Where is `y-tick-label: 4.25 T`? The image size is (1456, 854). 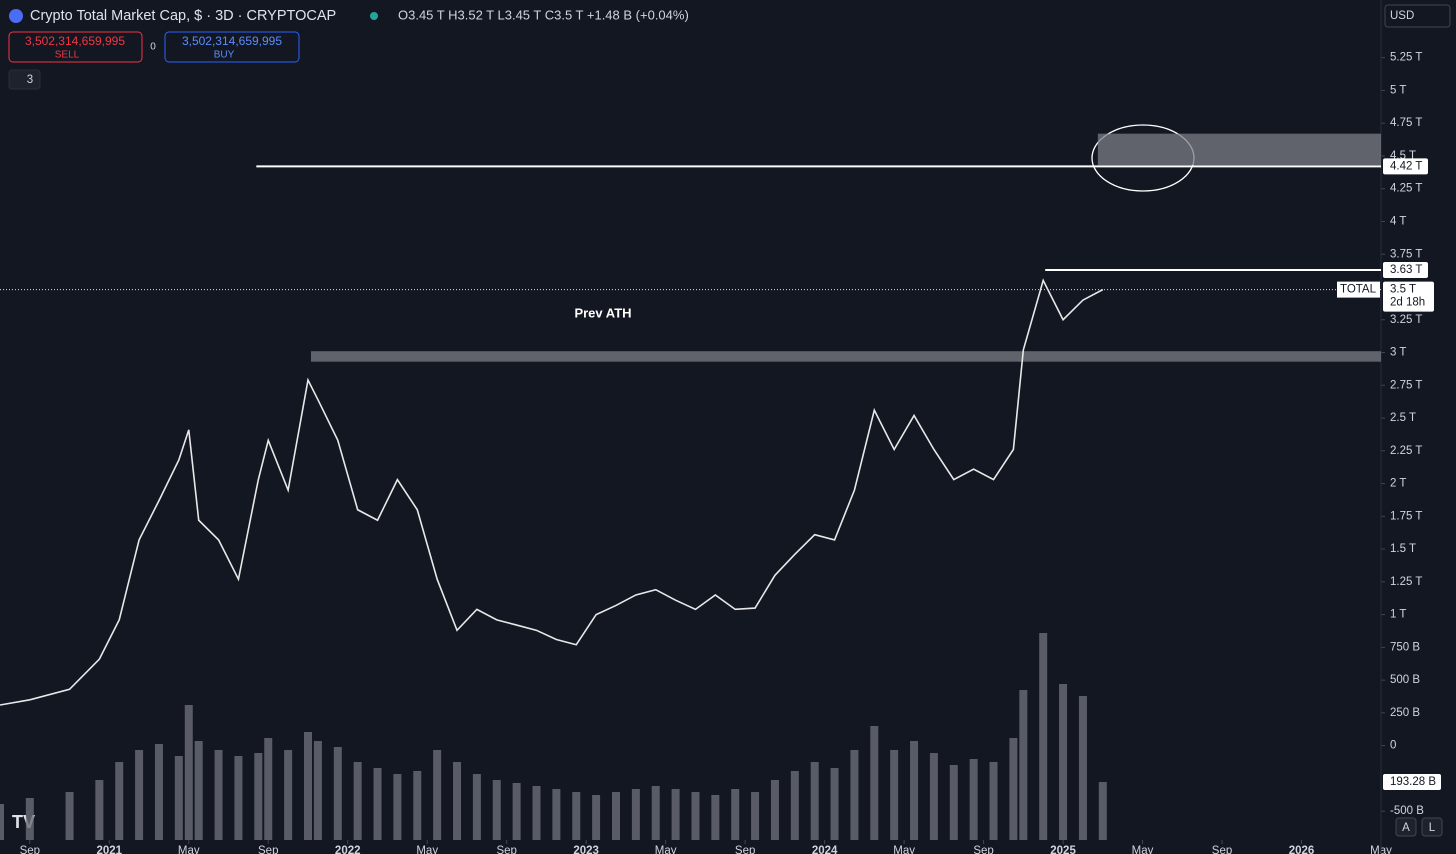
y-tick-label: 4.25 T is located at coordinates (1406, 189).